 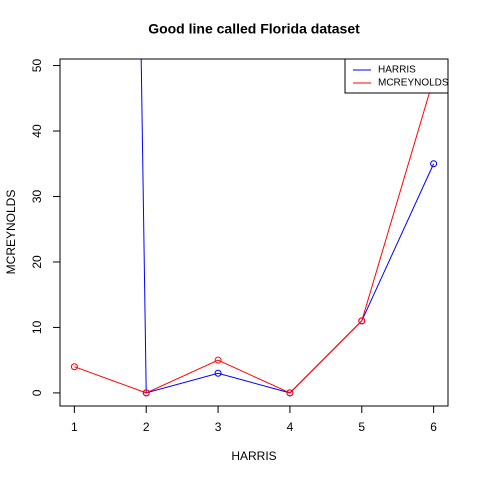 What do you see at coordinates (253, 456) in the screenshot?
I see `x-axis-label: HARRIS` at bounding box center [253, 456].